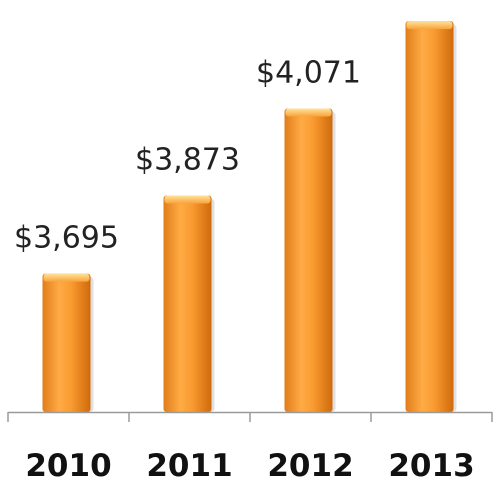 The image size is (500, 489). Describe the element at coordinates (310, 260) in the screenshot. I see `bar-2012` at that location.